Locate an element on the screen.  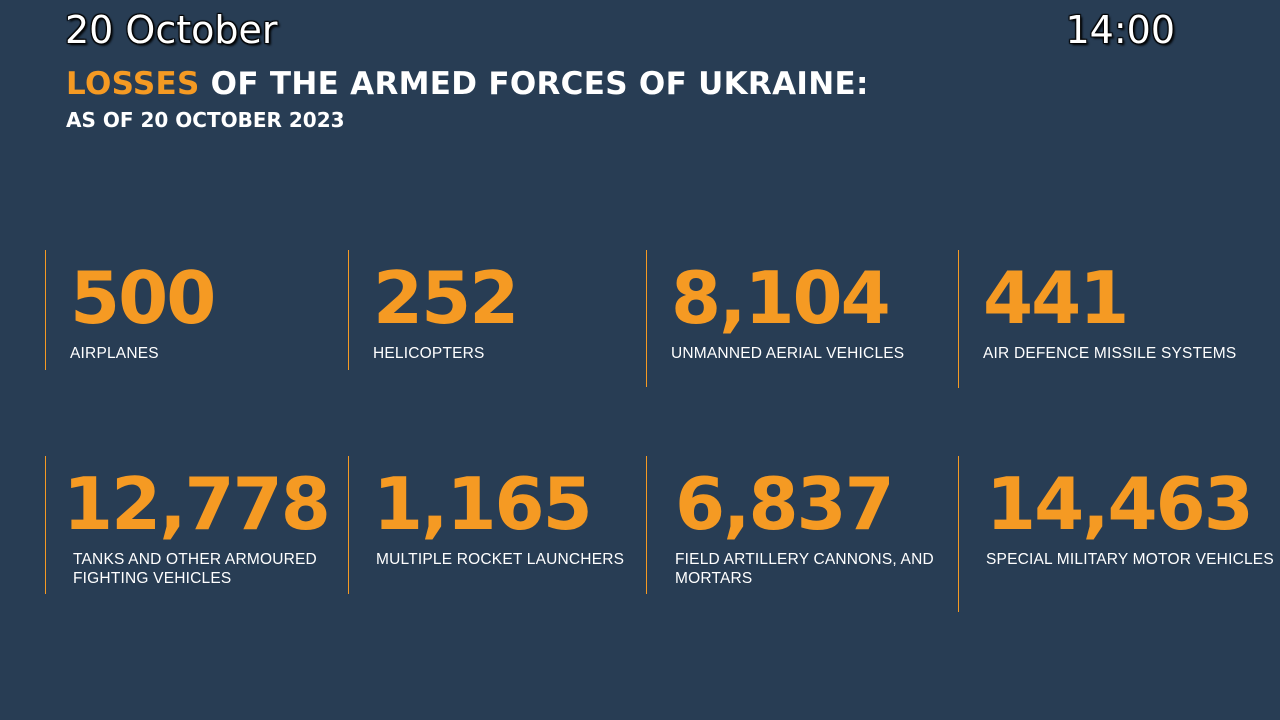
stat-value: 14,463 is located at coordinates (1120, 504).